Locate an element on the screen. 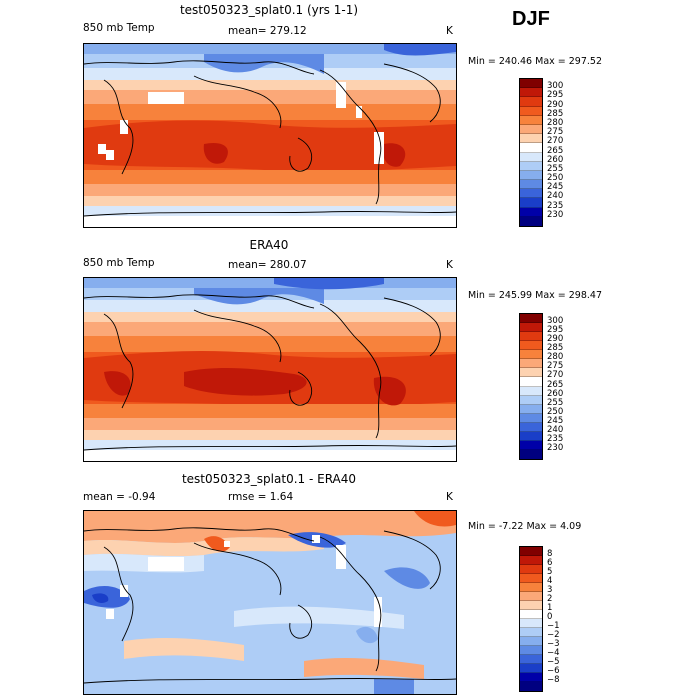 The width and height of the screenshot is (700, 700). panel-2-field-label: 850 mb Temp is located at coordinates (119, 263).